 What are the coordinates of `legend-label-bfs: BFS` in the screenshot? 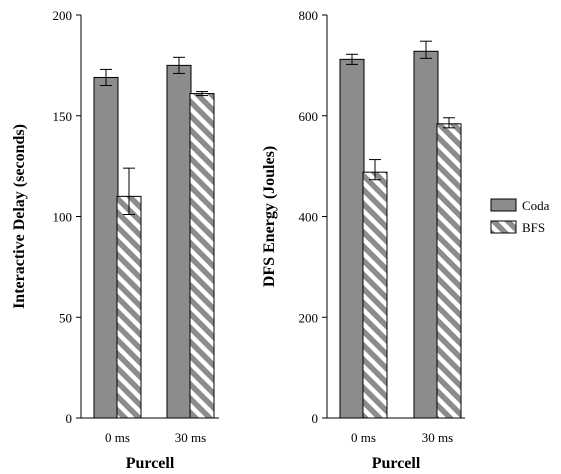 It's located at (533, 227).